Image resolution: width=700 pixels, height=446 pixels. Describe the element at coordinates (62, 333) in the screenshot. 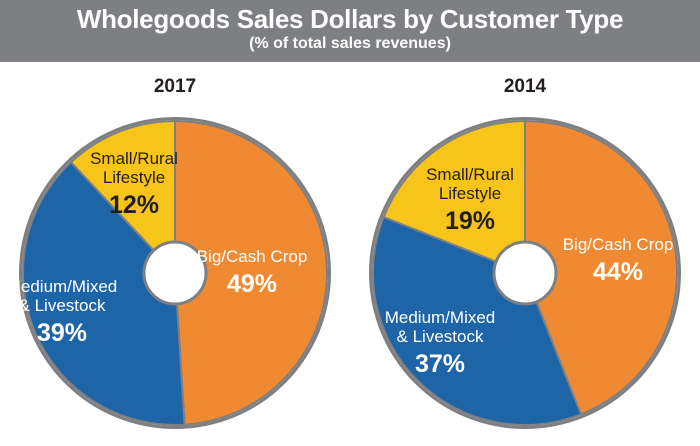

I see `pie-2017-value-medium-mixed-livestock: 39%` at that location.